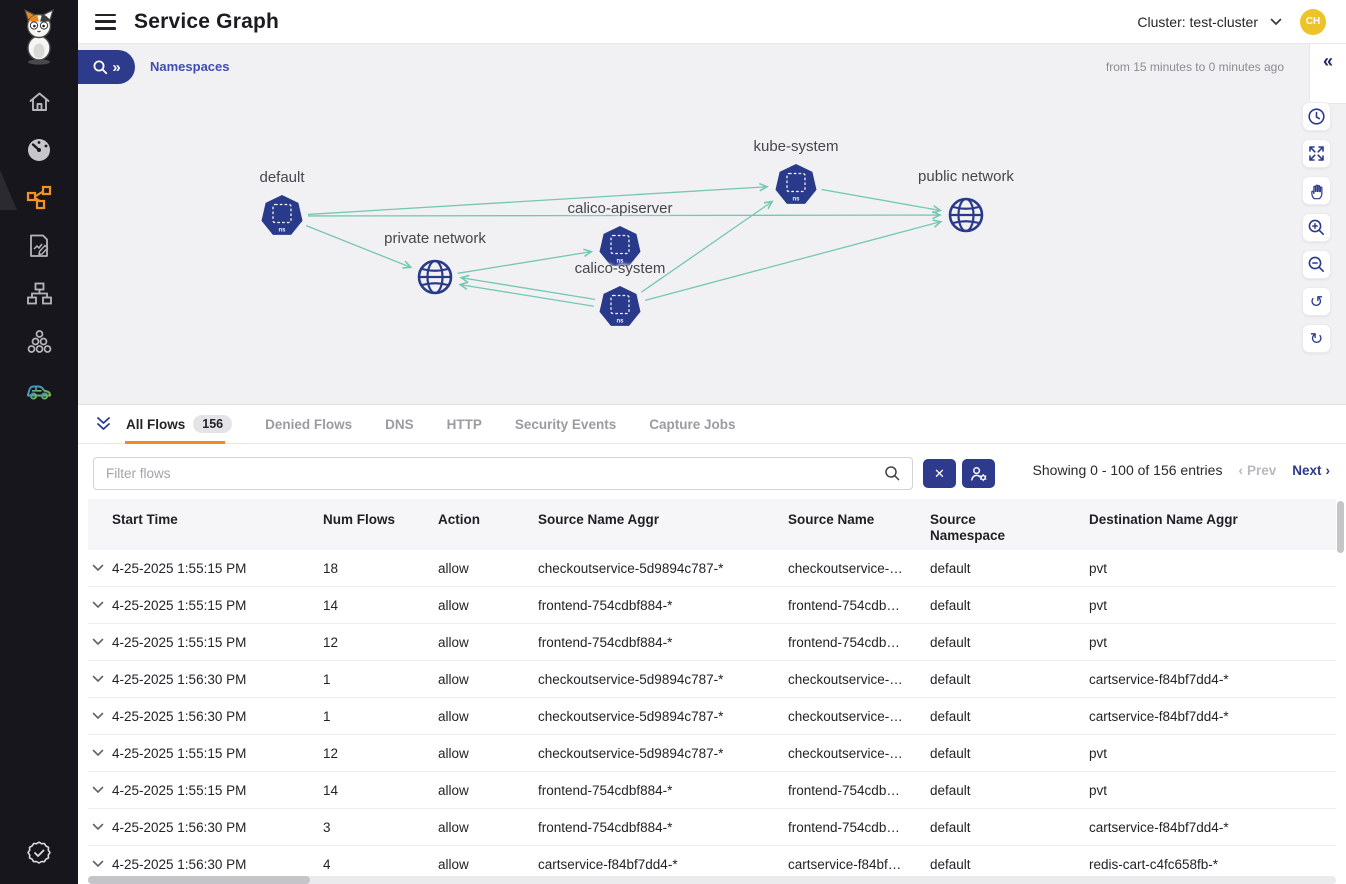  I want to click on prev-page-button: ‹ Prev, so click(1257, 470).